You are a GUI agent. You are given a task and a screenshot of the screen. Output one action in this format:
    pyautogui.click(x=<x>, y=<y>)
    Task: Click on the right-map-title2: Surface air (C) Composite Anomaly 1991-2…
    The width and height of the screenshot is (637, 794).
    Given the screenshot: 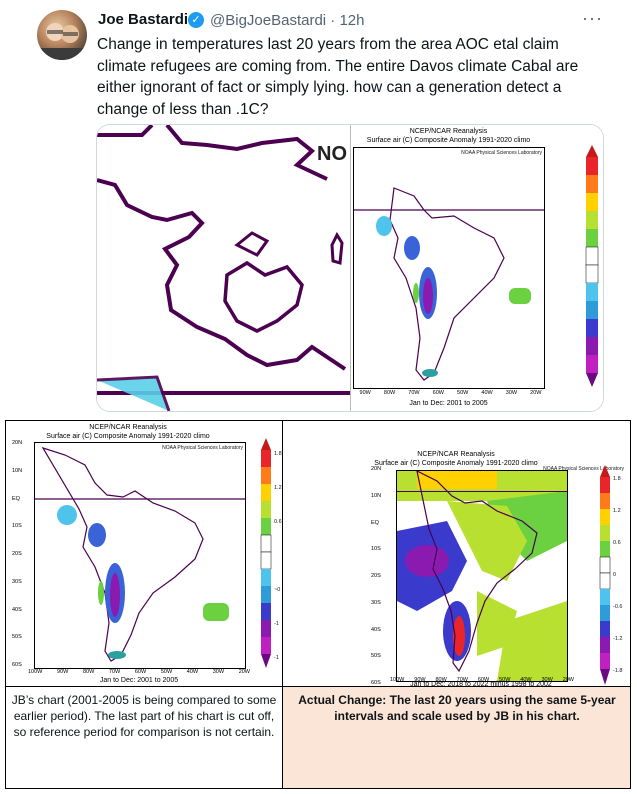 What is the action you would take?
    pyautogui.click(x=456, y=463)
    